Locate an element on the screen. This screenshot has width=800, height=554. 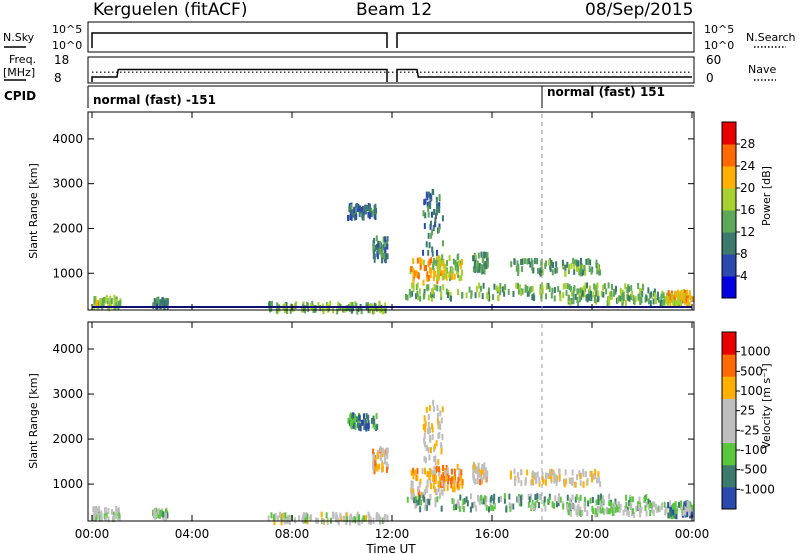
velocity-ytick-0: 1000 is located at coordinates (67, 484).